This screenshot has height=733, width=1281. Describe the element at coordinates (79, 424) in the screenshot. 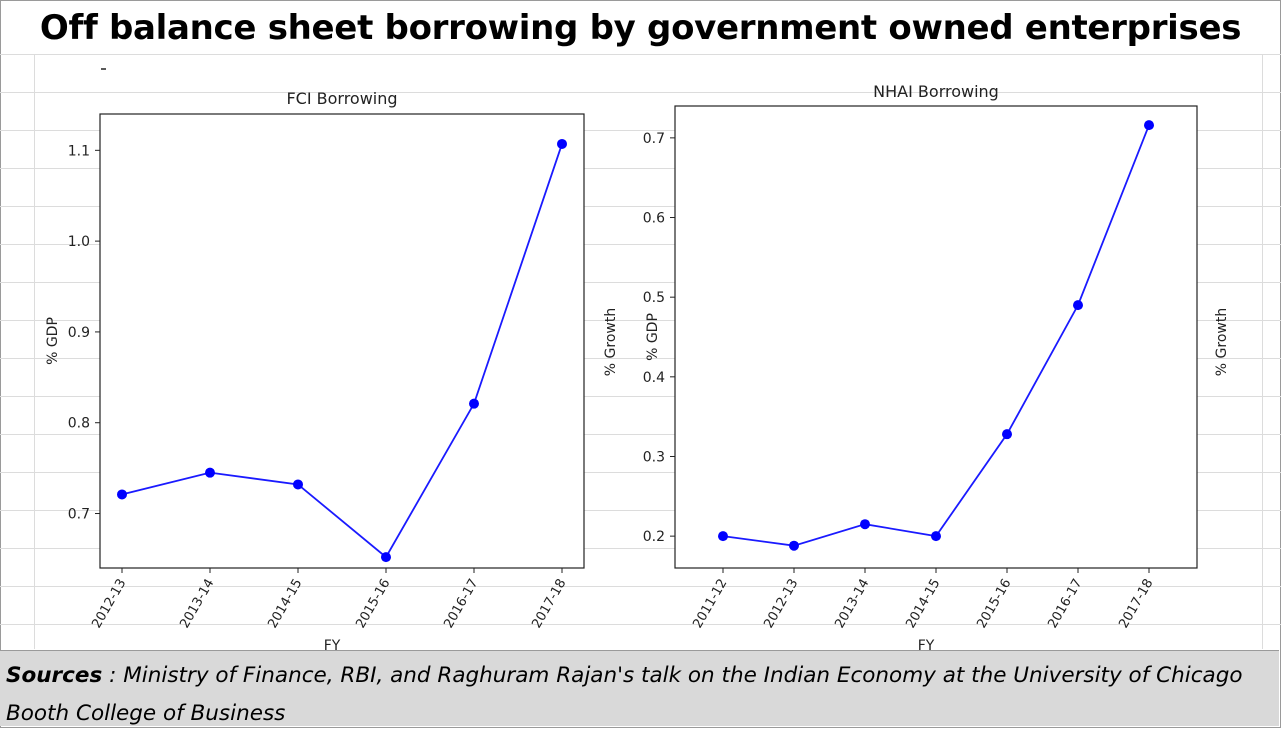

I see `chart-1-y-tick-label: 0.8` at that location.